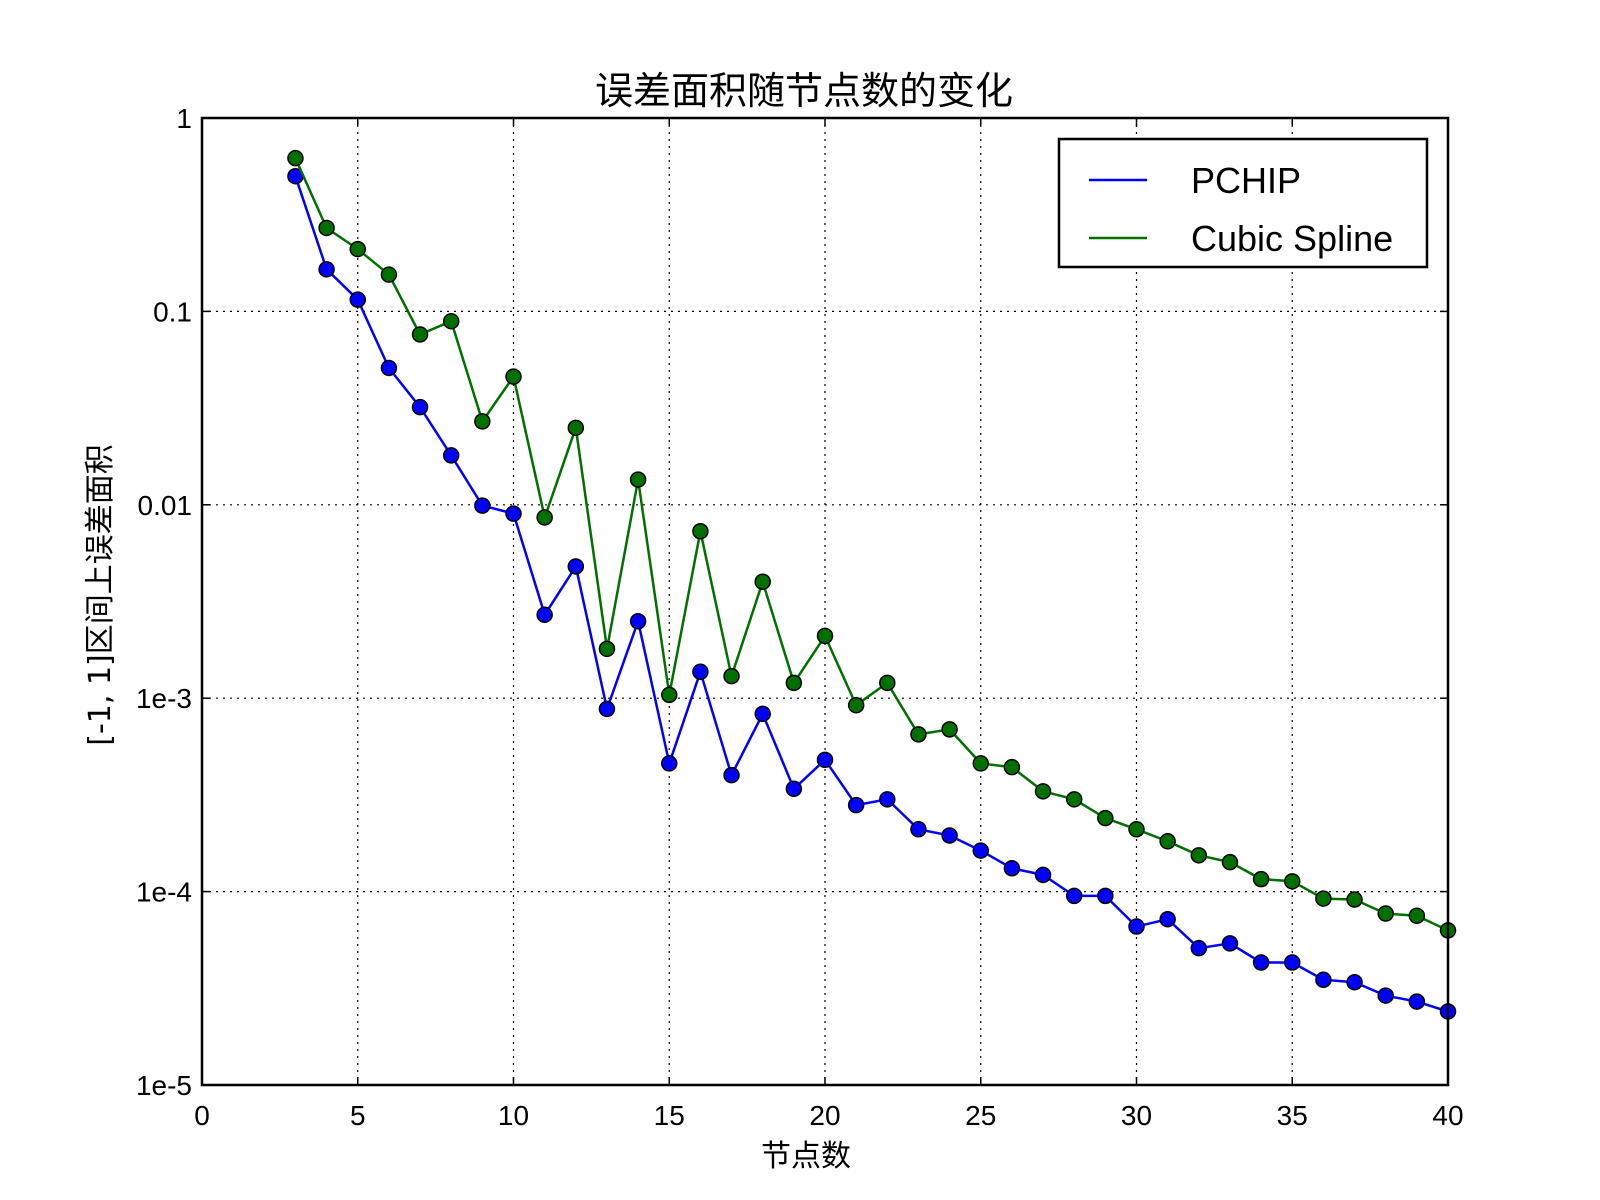 Image resolution: width=1600 pixels, height=1200 pixels. I want to click on x-tick-label: 20, so click(824, 1115).